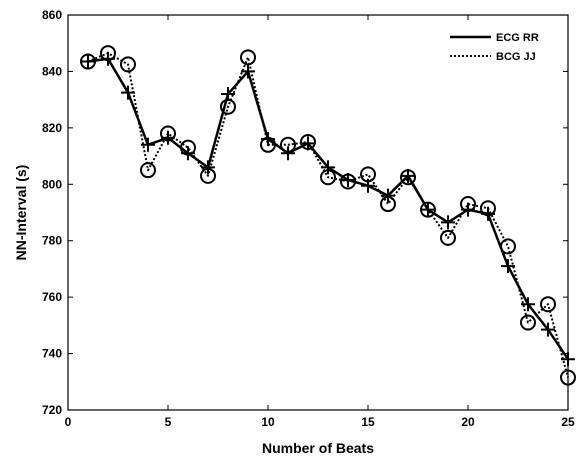 The width and height of the screenshot is (584, 457). Describe the element at coordinates (52, 410) in the screenshot. I see `y-tick-label: 720` at that location.